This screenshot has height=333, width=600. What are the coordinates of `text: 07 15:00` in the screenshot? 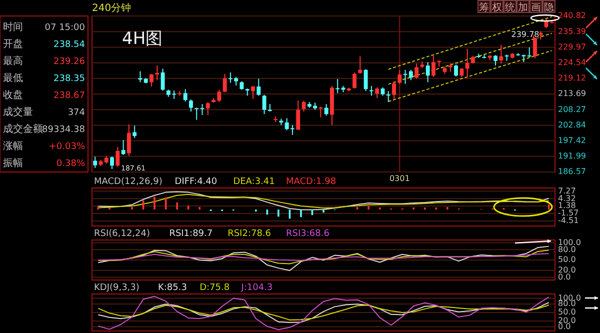 It's located at (65, 28).